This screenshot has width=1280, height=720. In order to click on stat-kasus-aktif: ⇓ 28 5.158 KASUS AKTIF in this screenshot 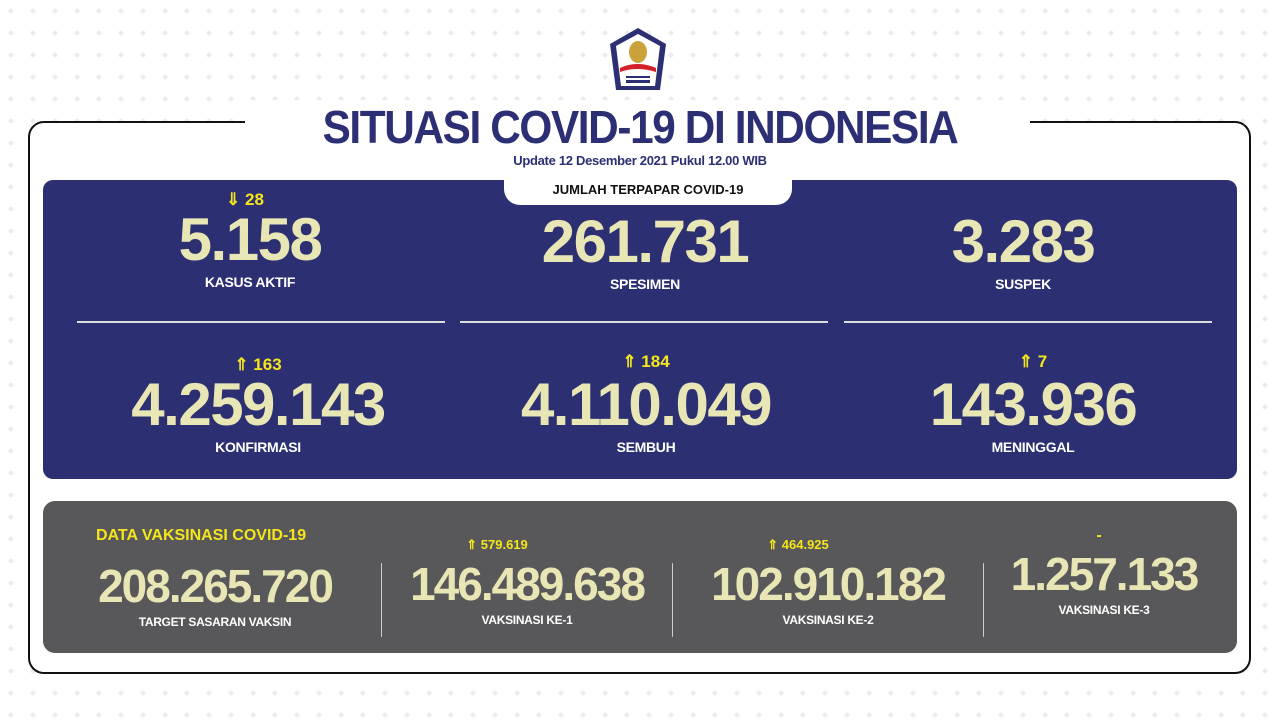, I will do `click(250, 240)`.